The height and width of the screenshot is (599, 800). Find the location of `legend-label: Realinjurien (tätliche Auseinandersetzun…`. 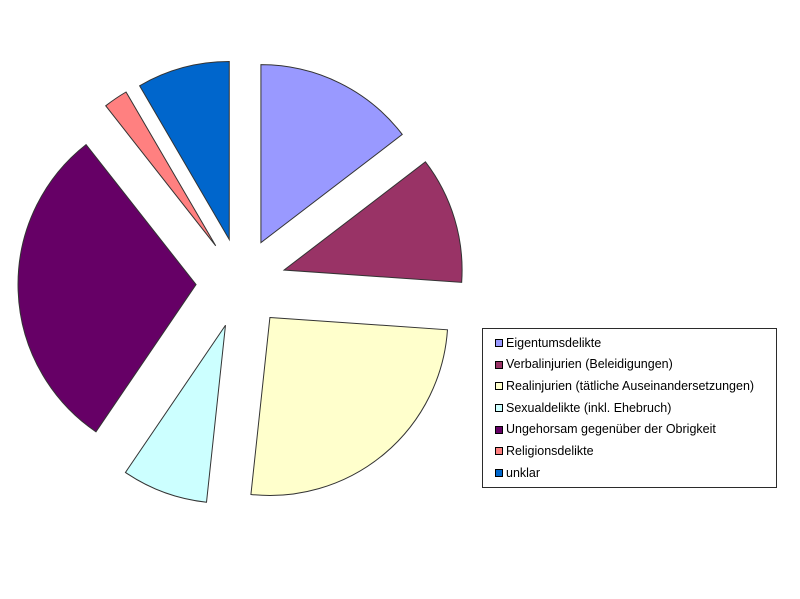

legend-label: Realinjurien (tätliche Auseinandersetzun… is located at coordinates (630, 386).